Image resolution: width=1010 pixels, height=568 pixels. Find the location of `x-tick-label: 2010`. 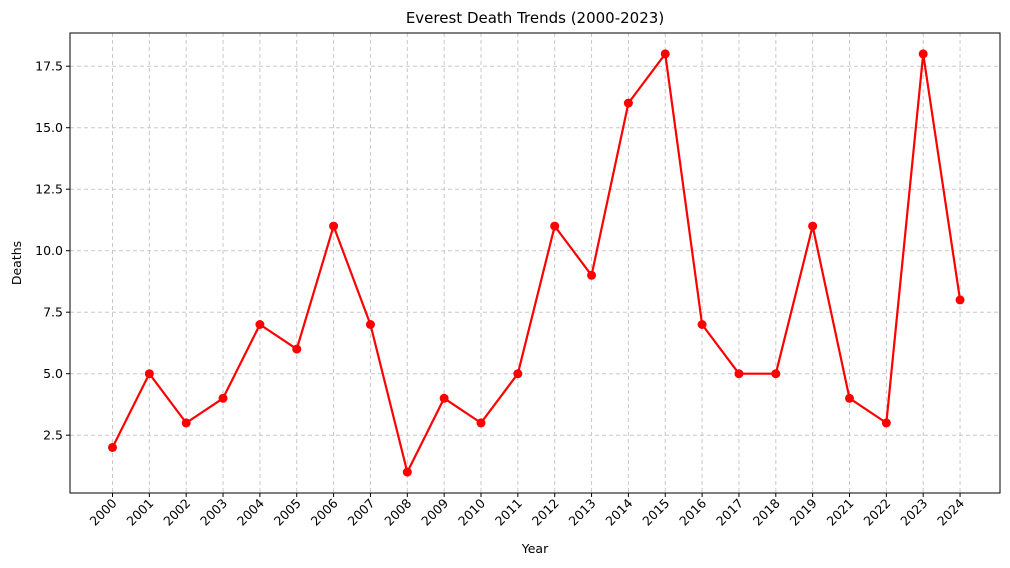

x-tick-label: 2010 is located at coordinates (471, 511).